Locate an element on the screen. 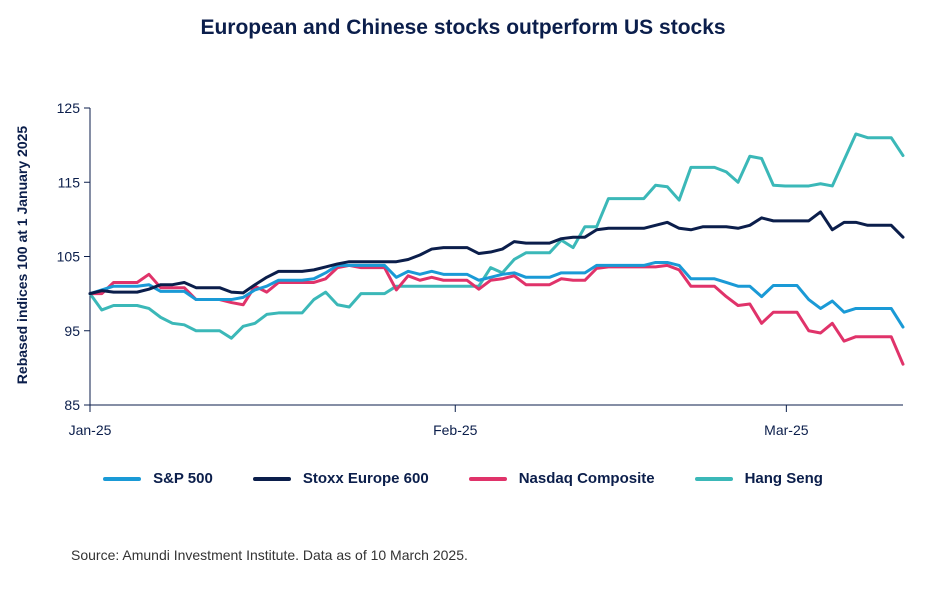 The image size is (926, 600). legend-item-stoxx-europe-600: Stoxx Europe 600 is located at coordinates (340, 478).